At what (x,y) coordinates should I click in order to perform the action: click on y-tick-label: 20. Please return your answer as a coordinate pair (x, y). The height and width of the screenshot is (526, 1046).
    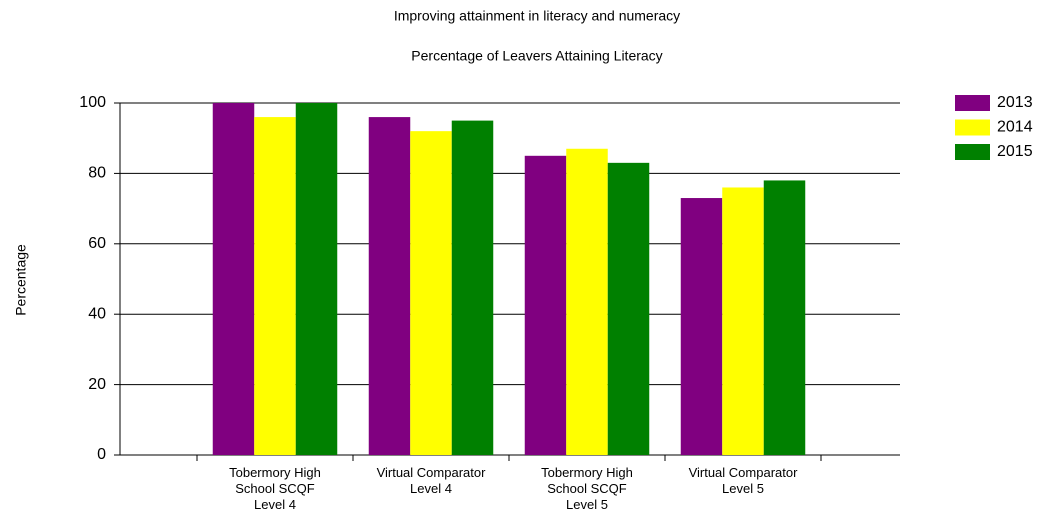
    Looking at the image, I should click on (97, 384).